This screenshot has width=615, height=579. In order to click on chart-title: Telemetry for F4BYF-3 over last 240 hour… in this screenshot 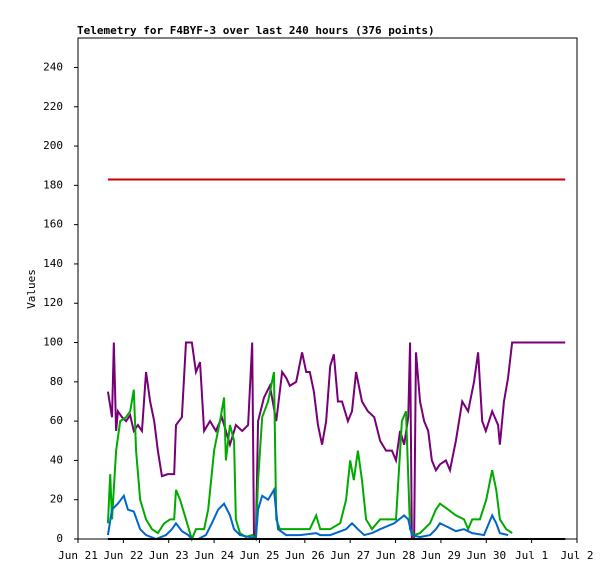, I will do `click(256, 30)`.